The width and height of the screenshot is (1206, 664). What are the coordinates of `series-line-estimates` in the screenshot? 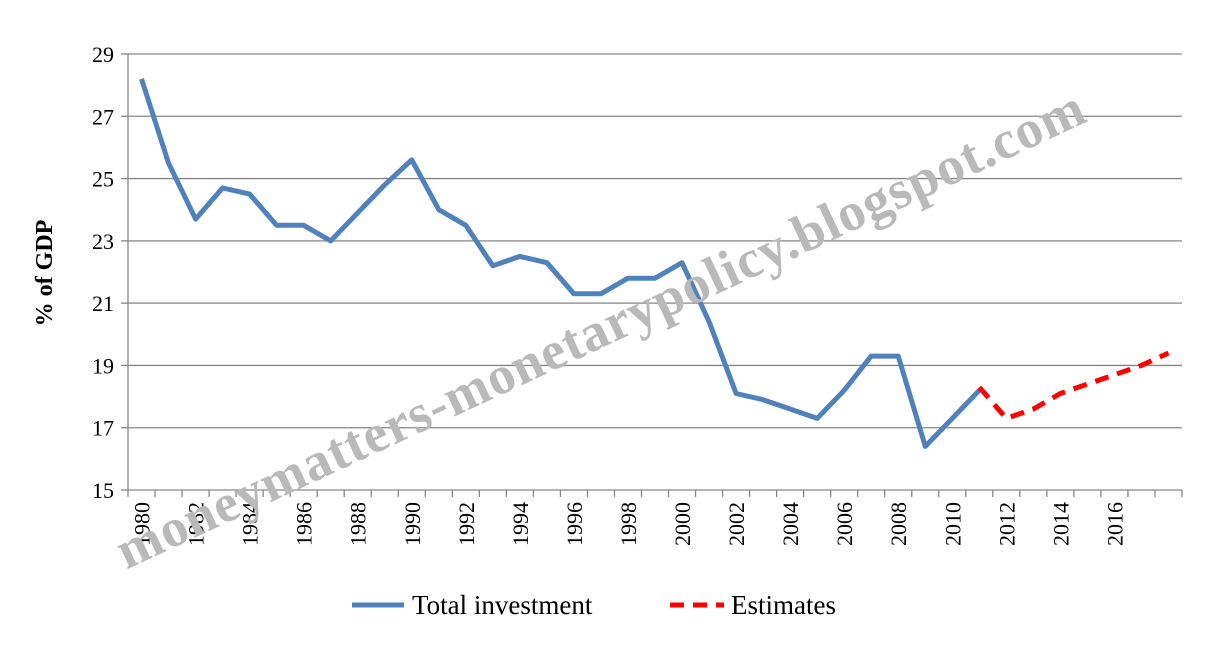 It's located at (1073, 385).